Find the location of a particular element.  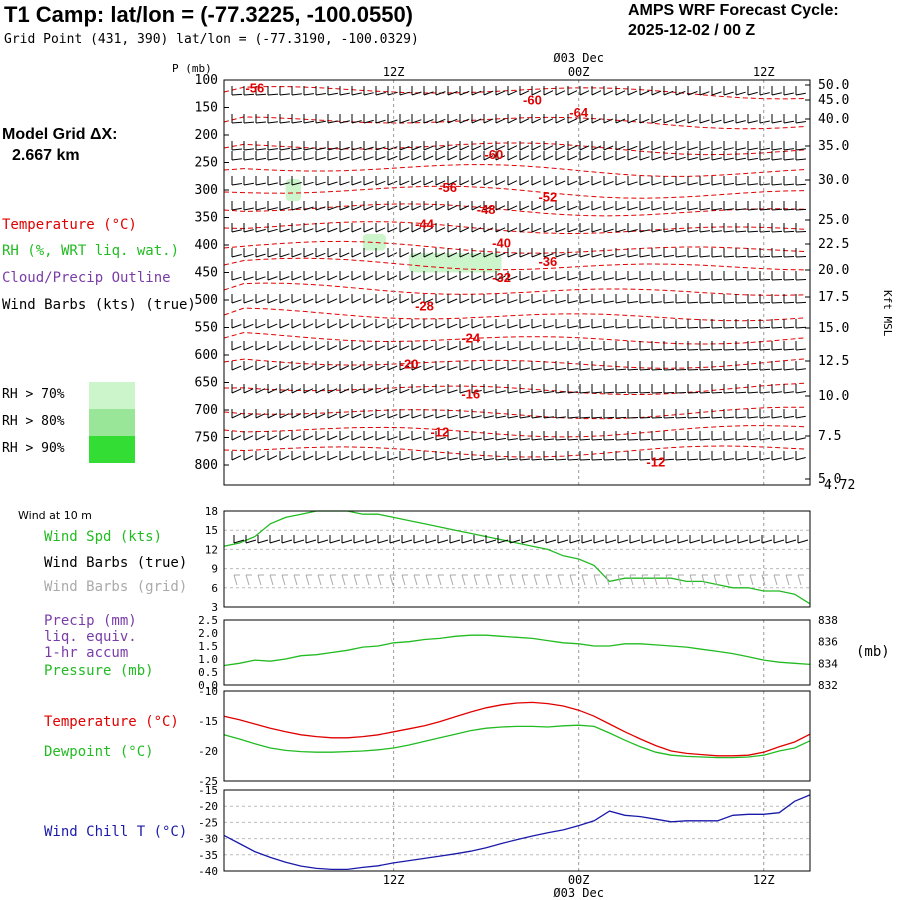

height-tick: 7.5 is located at coordinates (829, 436).